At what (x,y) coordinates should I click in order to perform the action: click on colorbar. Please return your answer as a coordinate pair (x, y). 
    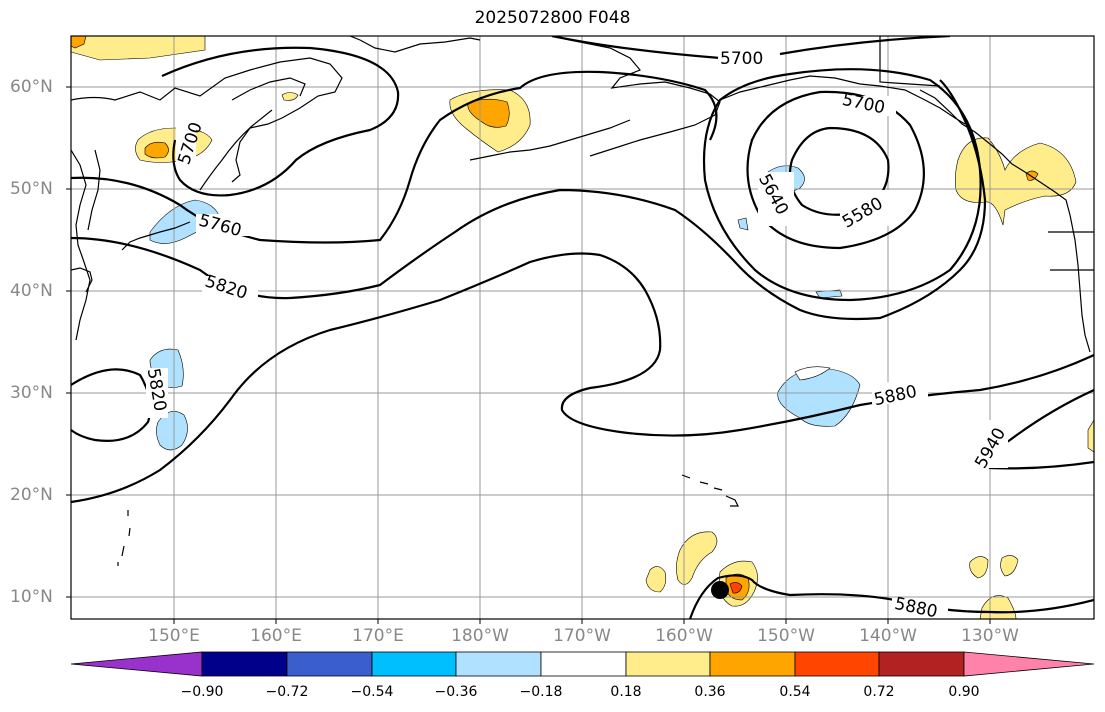
    Looking at the image, I should click on (582, 664).